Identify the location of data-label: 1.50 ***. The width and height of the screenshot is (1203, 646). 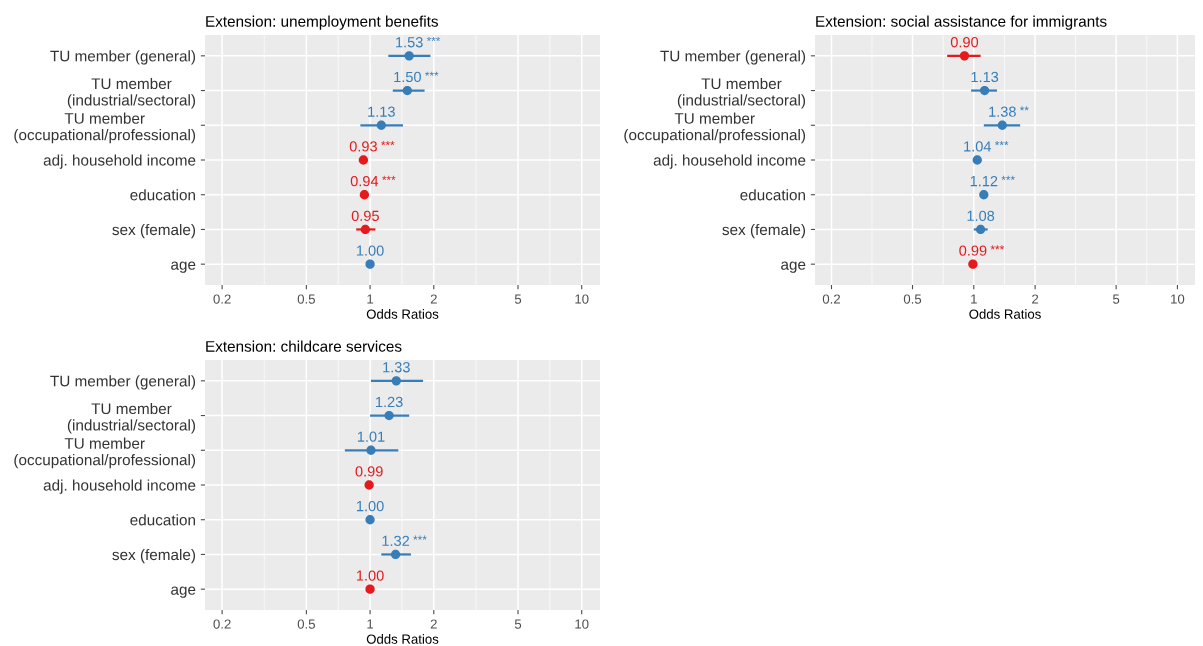
(416, 77).